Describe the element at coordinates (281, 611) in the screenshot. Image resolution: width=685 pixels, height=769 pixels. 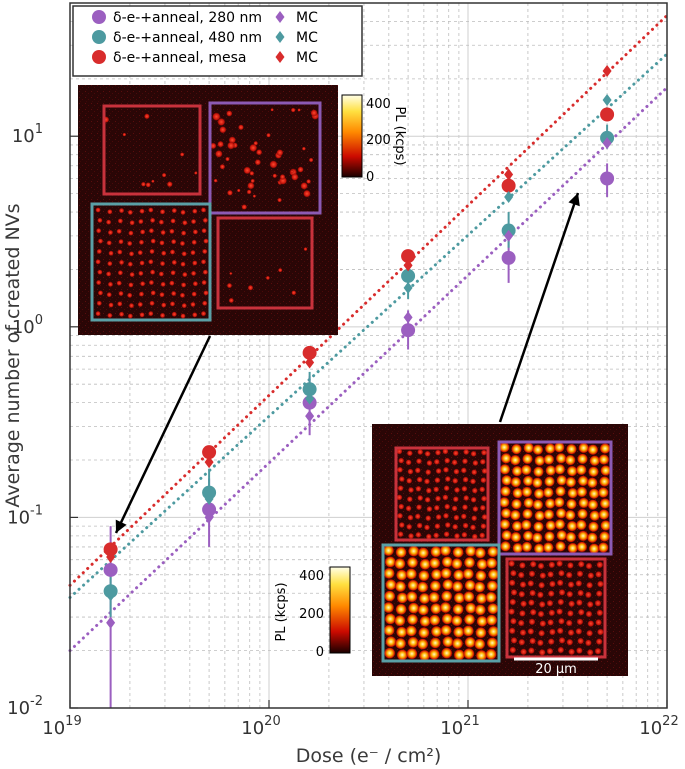
I see `colorbar-label: PL (kcps)` at that location.